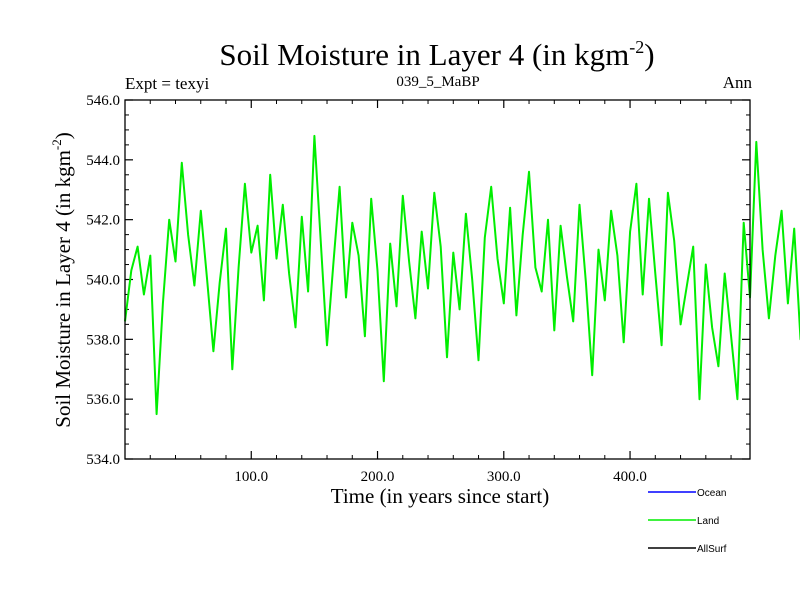  Describe the element at coordinates (630, 477) in the screenshot. I see `x-tick-label: 400.0` at that location.